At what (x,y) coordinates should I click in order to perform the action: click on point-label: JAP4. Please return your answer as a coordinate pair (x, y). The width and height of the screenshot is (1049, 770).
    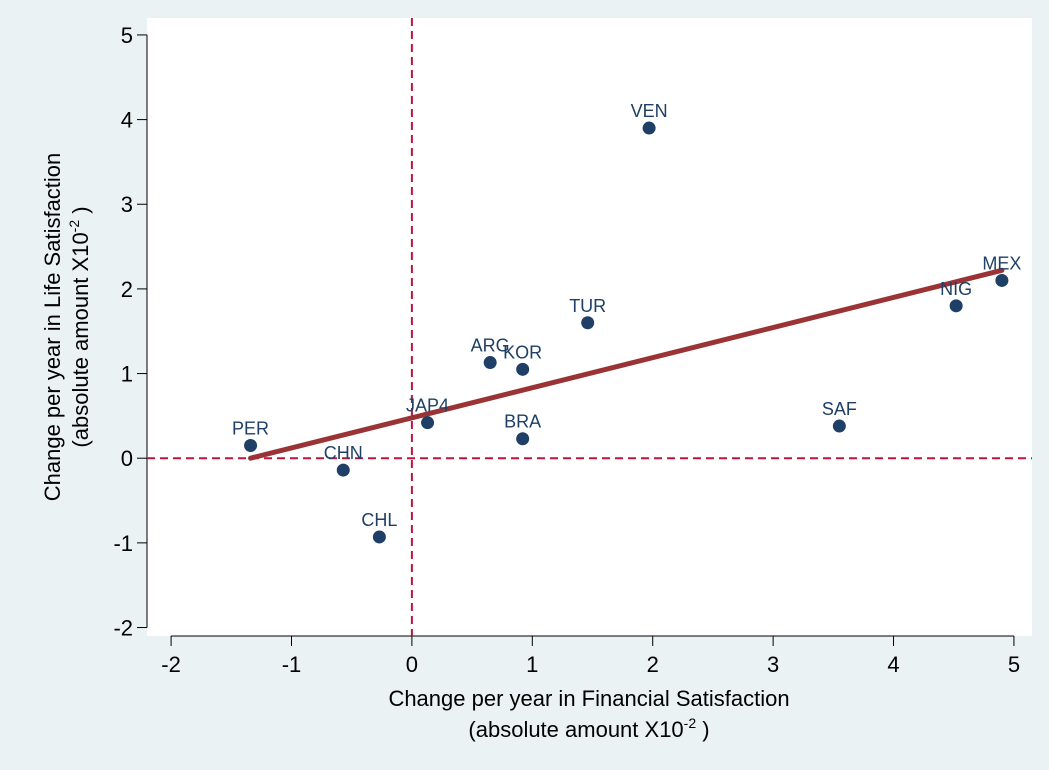
    Looking at the image, I should click on (427, 406).